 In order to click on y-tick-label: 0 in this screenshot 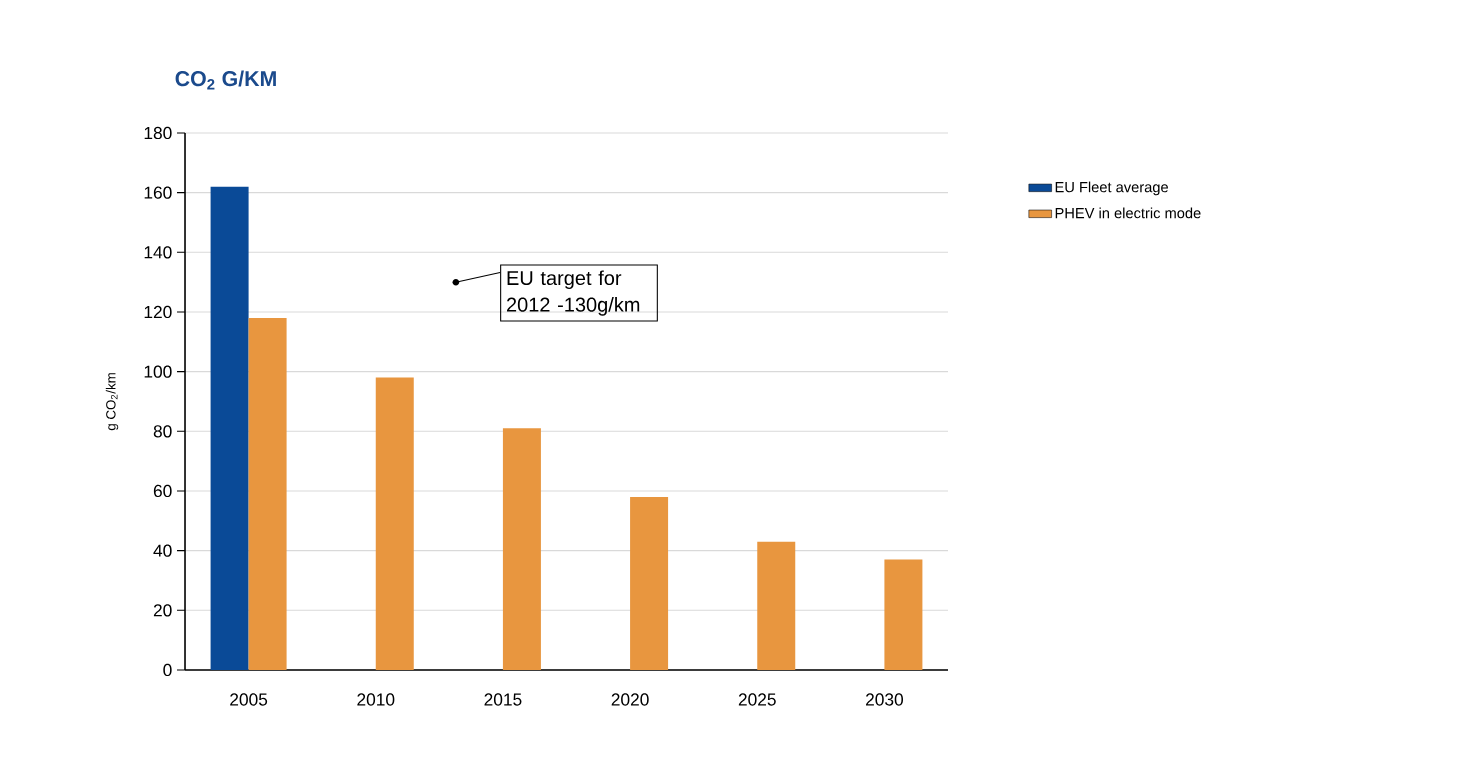, I will do `click(167, 670)`.